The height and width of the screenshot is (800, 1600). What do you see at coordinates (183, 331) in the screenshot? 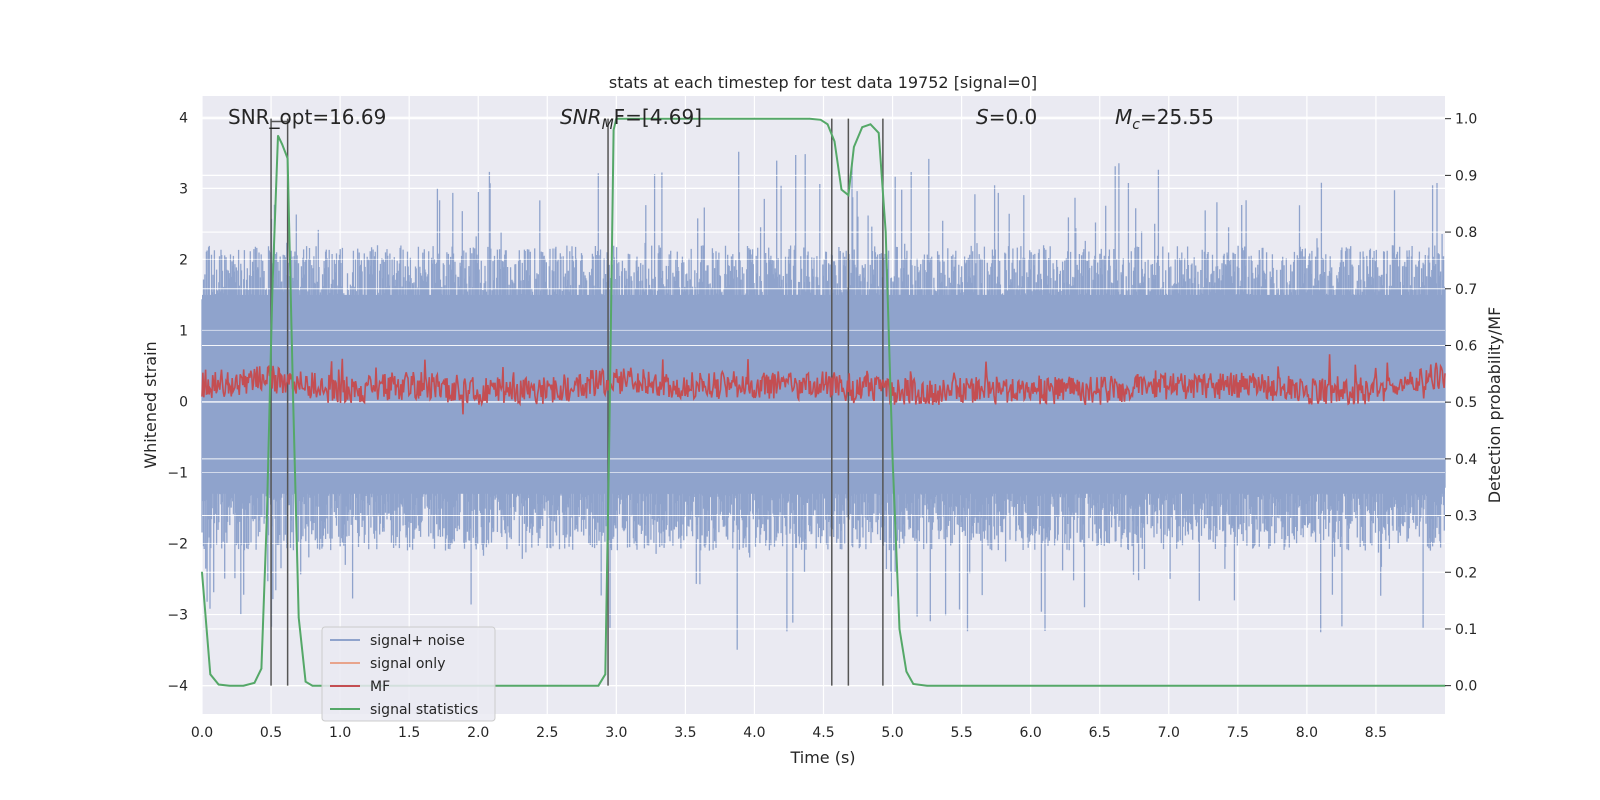
I see `y-tick-label-3: 1` at bounding box center [183, 331].